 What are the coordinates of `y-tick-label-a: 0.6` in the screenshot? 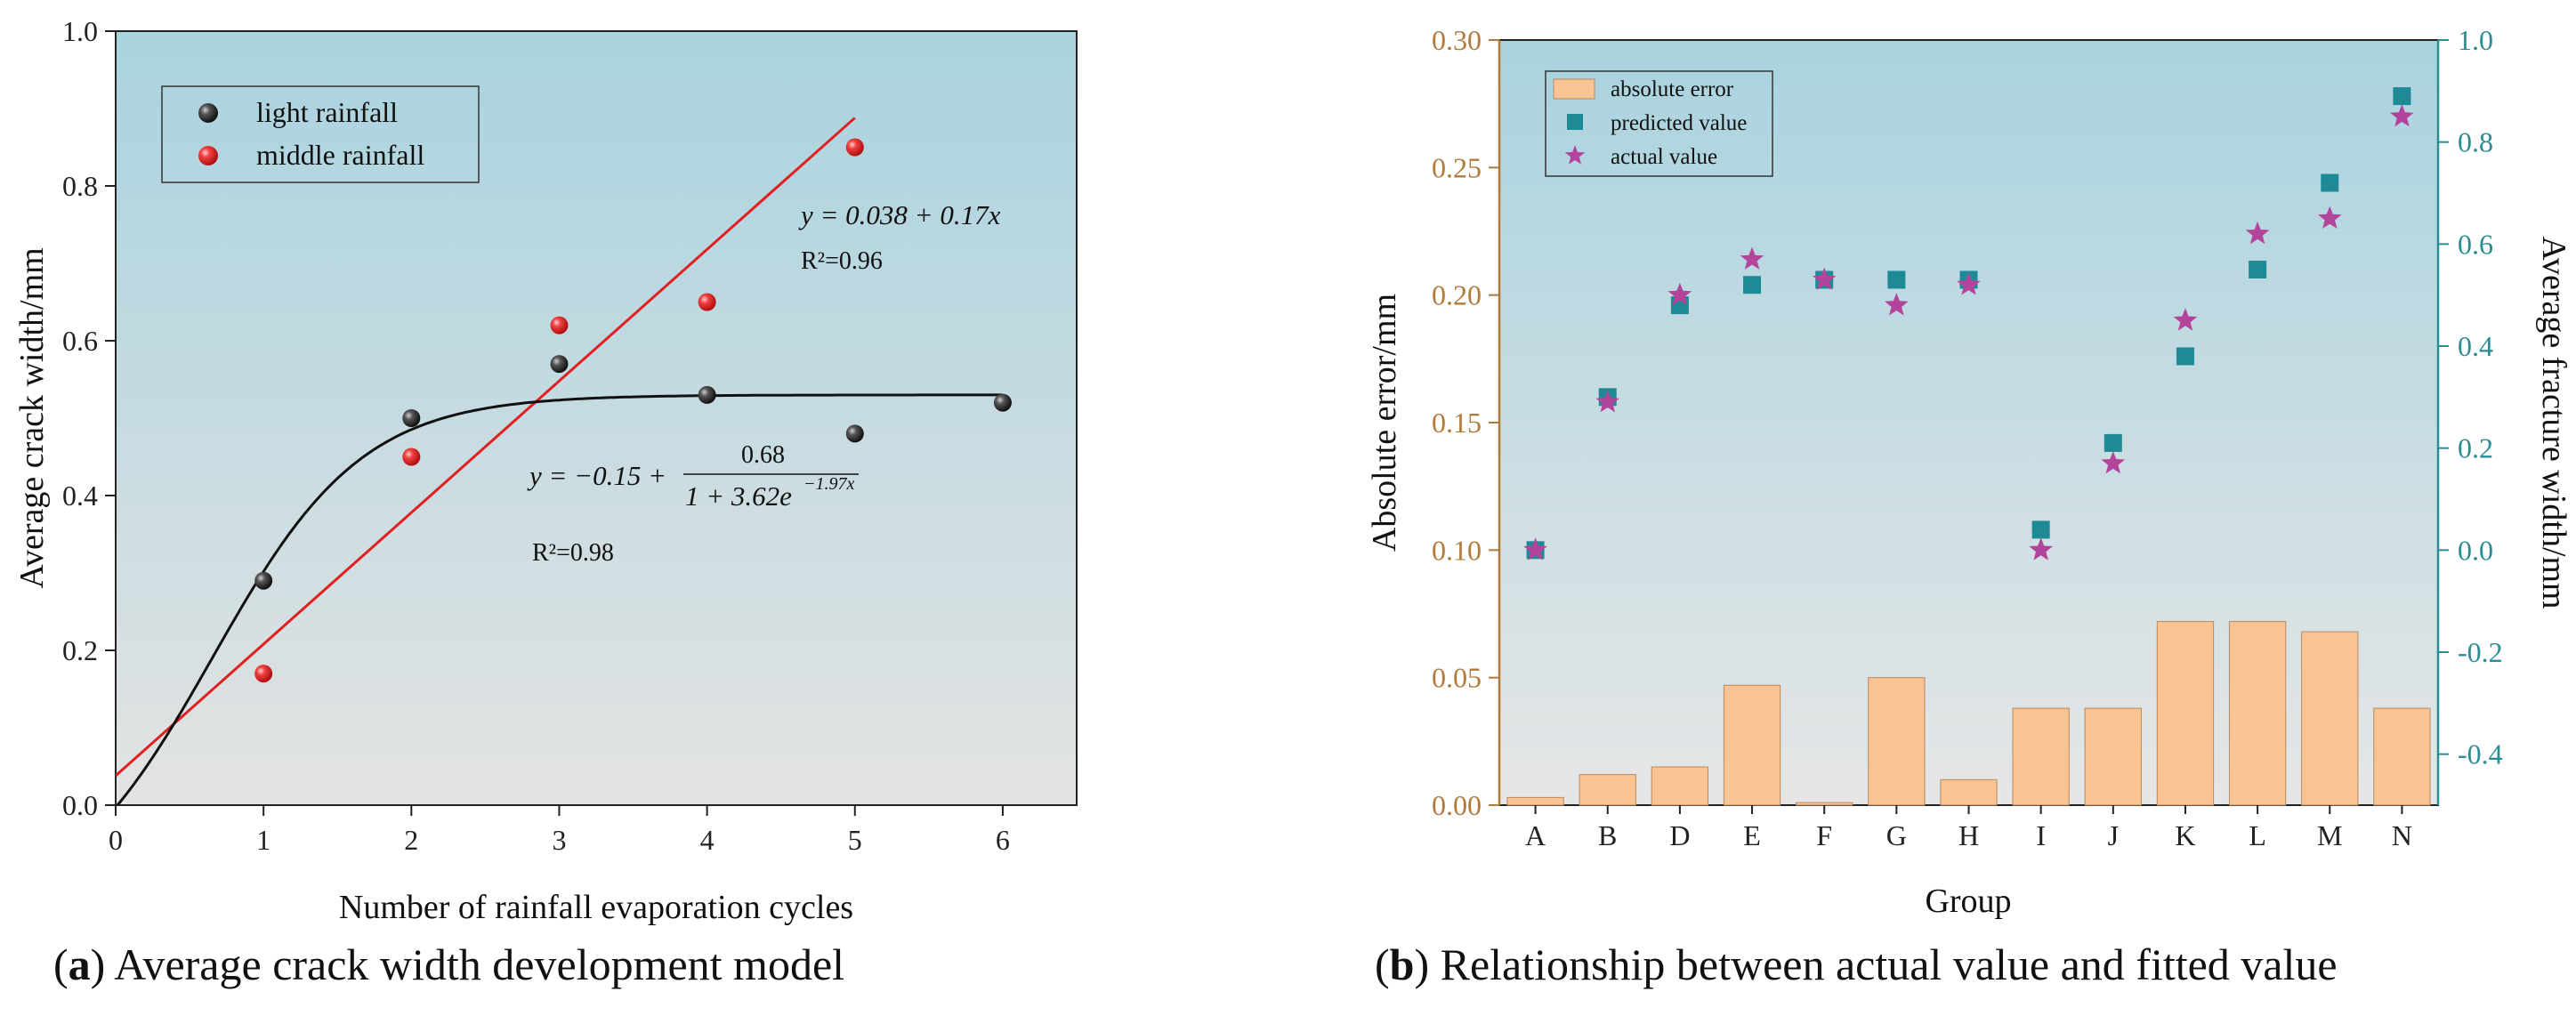 It's located at (80, 341).